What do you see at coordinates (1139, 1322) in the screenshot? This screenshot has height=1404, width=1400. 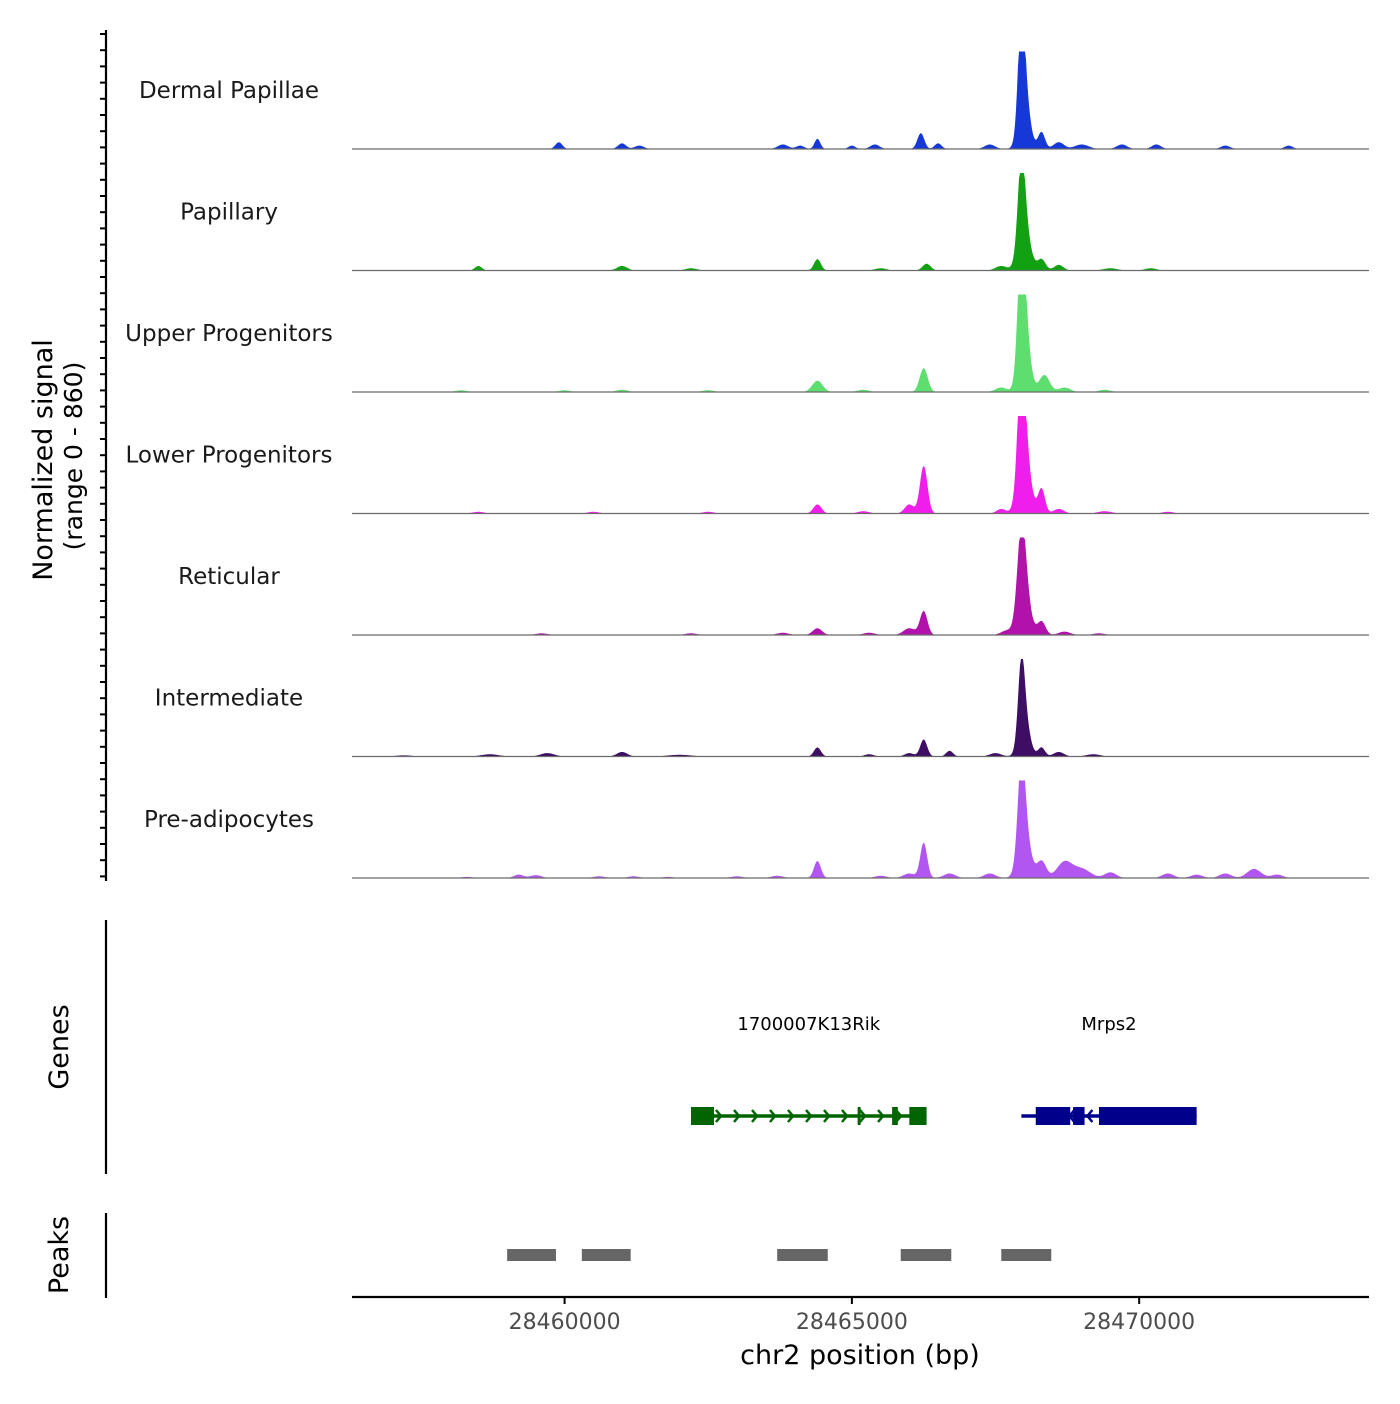 I see `x-axis-tick-label: 28470000` at bounding box center [1139, 1322].